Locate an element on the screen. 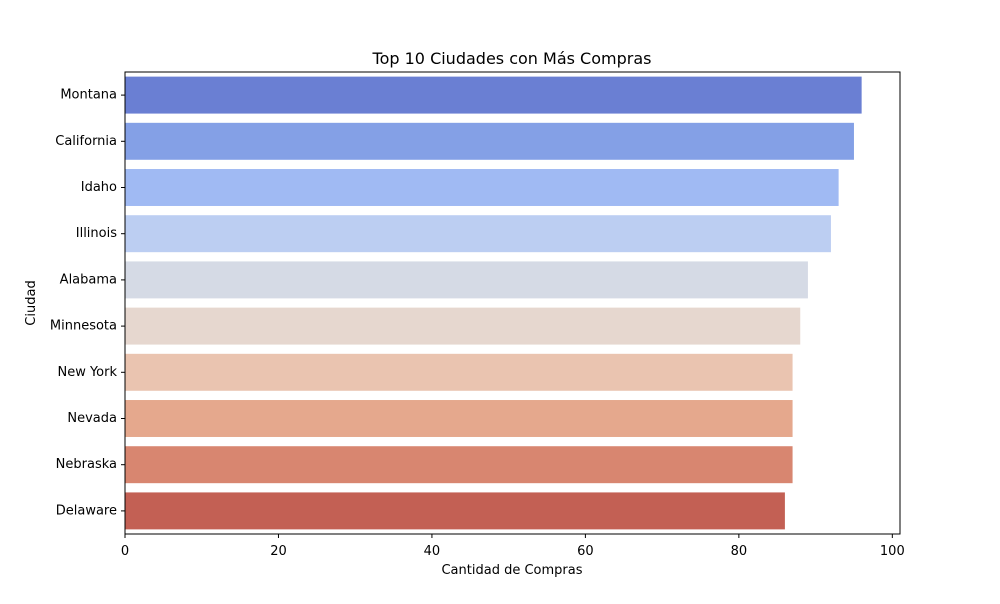  x-axis-label: Cantidad de Compras is located at coordinates (511, 570).